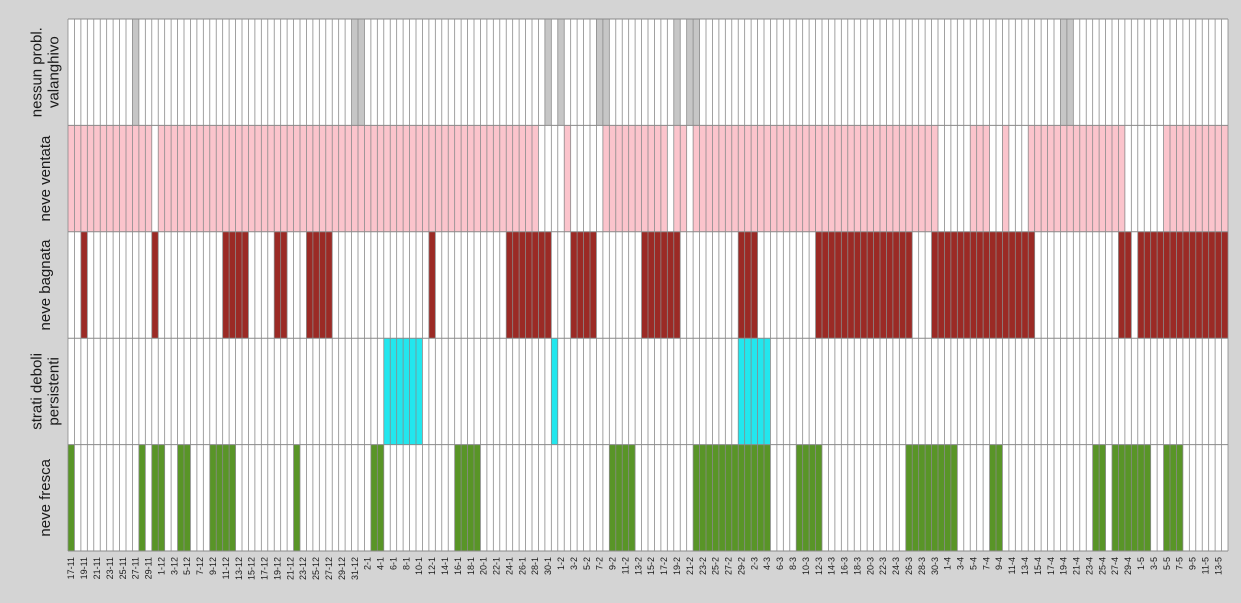 The height and width of the screenshot is (603, 1241). Describe the element at coordinates (187, 566) in the screenshot. I see `tick-label-9: 5-12` at that location.